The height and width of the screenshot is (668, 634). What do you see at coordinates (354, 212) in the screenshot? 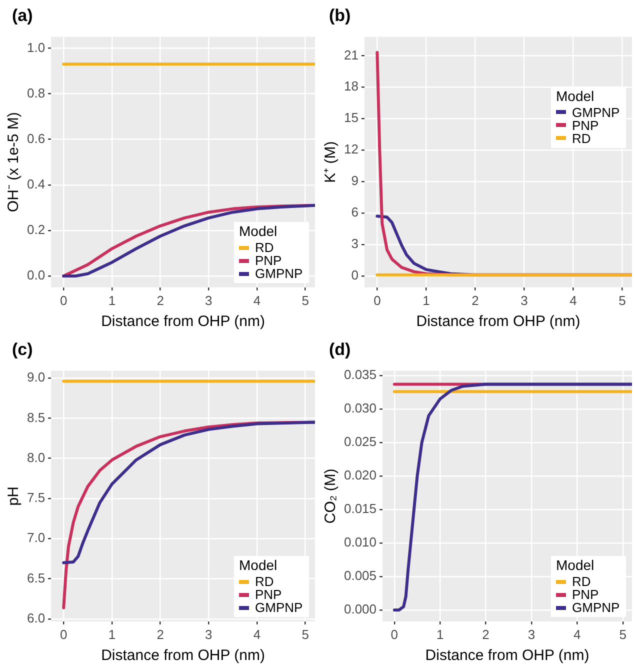
I see `y-tick-label: 6` at bounding box center [354, 212].